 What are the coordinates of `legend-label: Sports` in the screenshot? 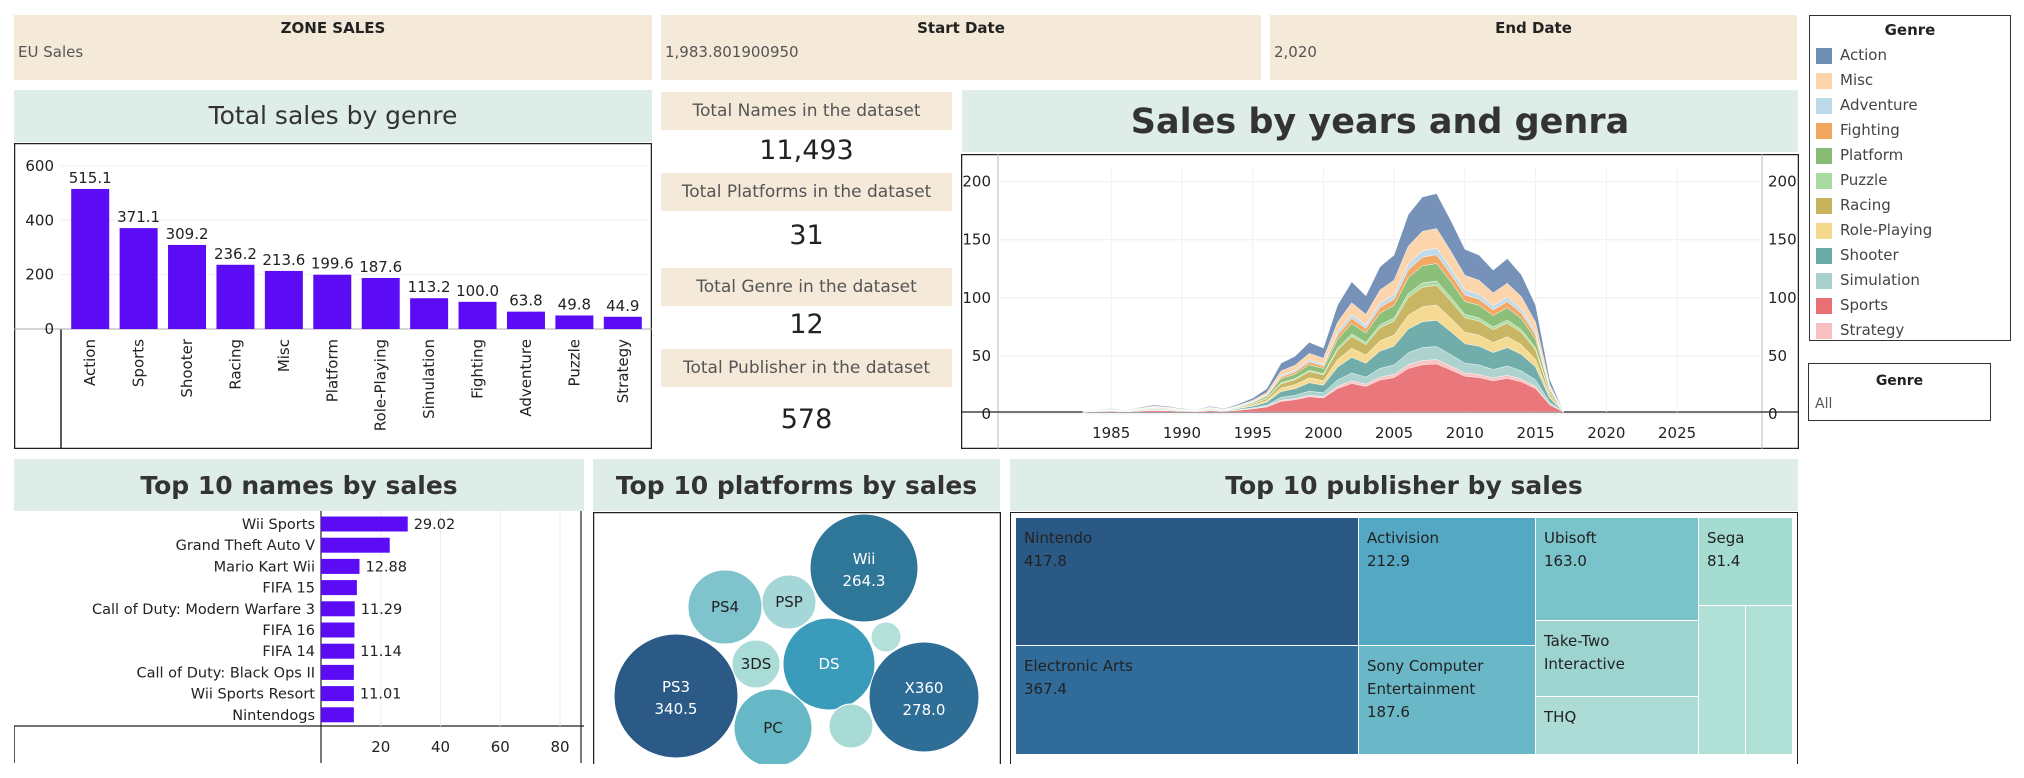 It's located at (1864, 305).